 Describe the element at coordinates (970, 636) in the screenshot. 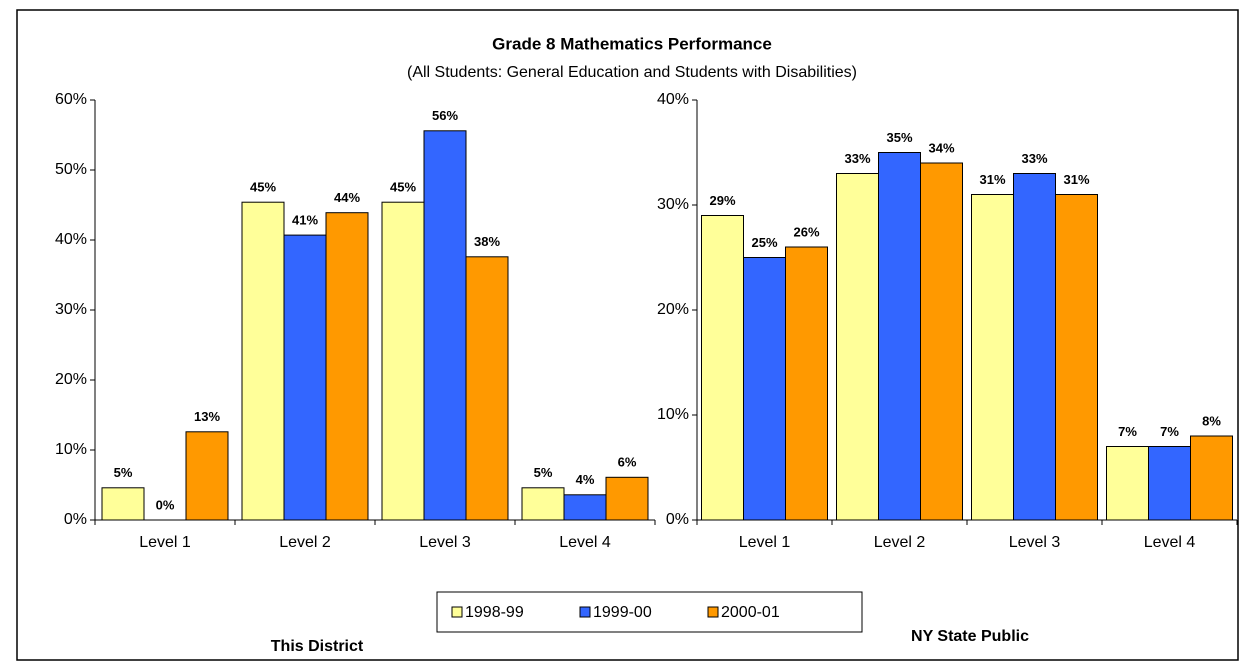

I see `panel-label: NY State Public` at that location.